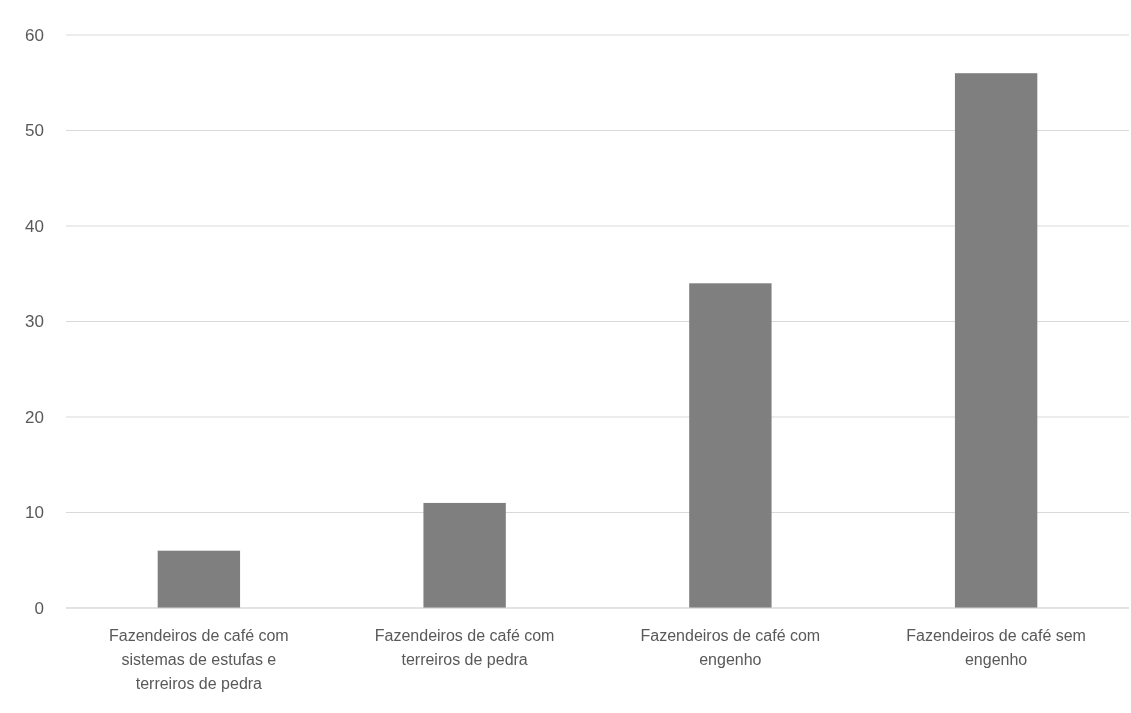 The image size is (1131, 713). Describe the element at coordinates (34, 417) in the screenshot. I see `y-tick-label: 20` at that location.